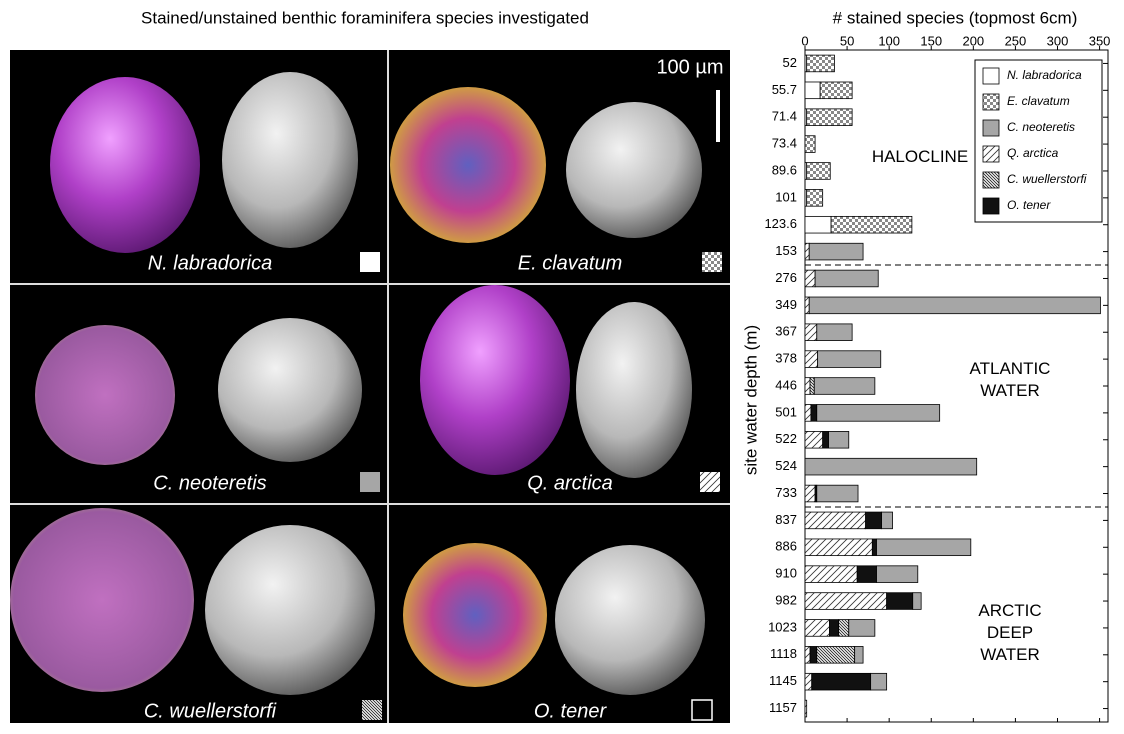  Describe the element at coordinates (786, 519) in the screenshot. I see `y-tick-label: 837` at that location.